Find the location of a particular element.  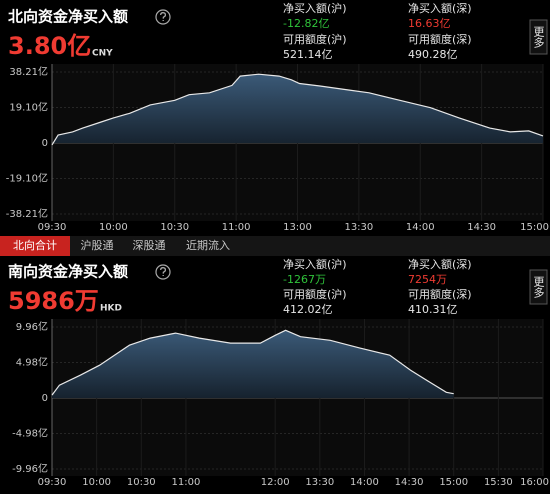

tab: 近期流入 is located at coordinates (208, 245).